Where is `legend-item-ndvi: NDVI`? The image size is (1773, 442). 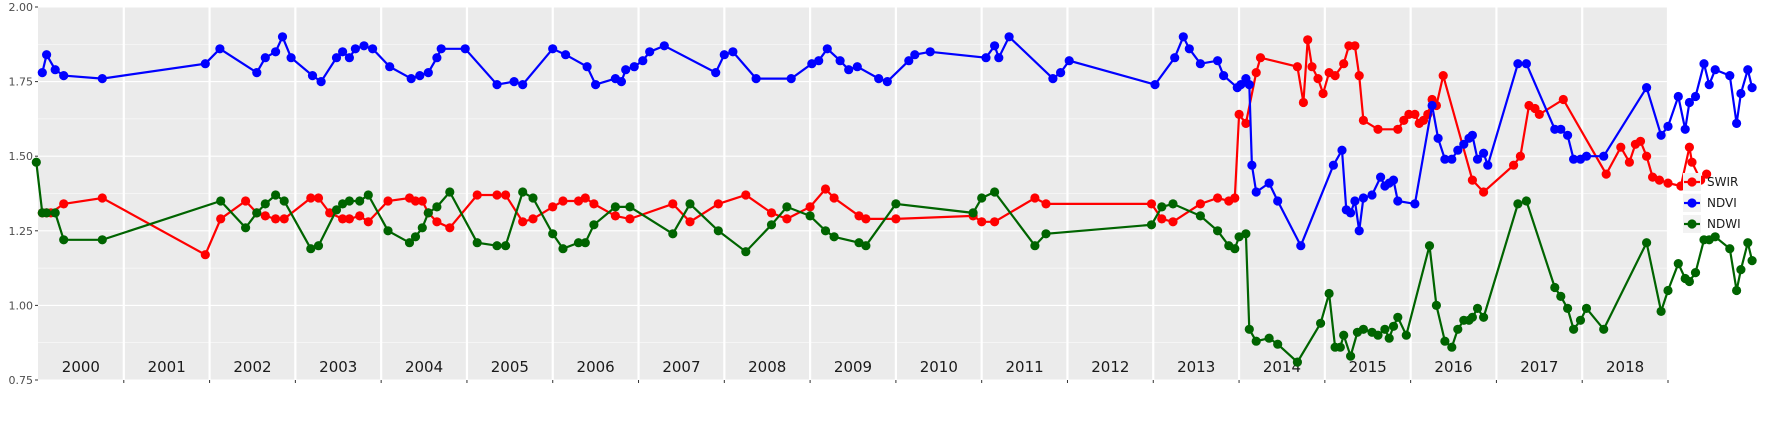
legend-item-ndvi: NDVI is located at coordinates (1710, 203).